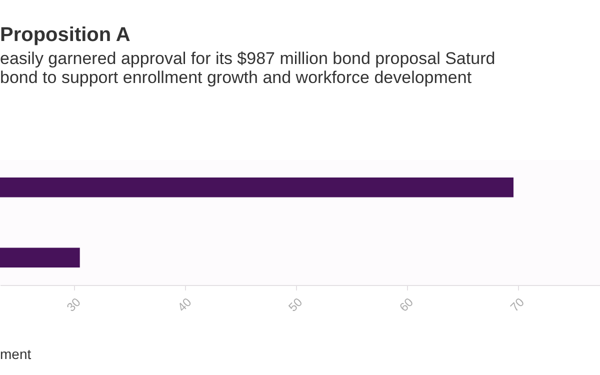  Describe the element at coordinates (16, 354) in the screenshot. I see `text: ment` at that location.